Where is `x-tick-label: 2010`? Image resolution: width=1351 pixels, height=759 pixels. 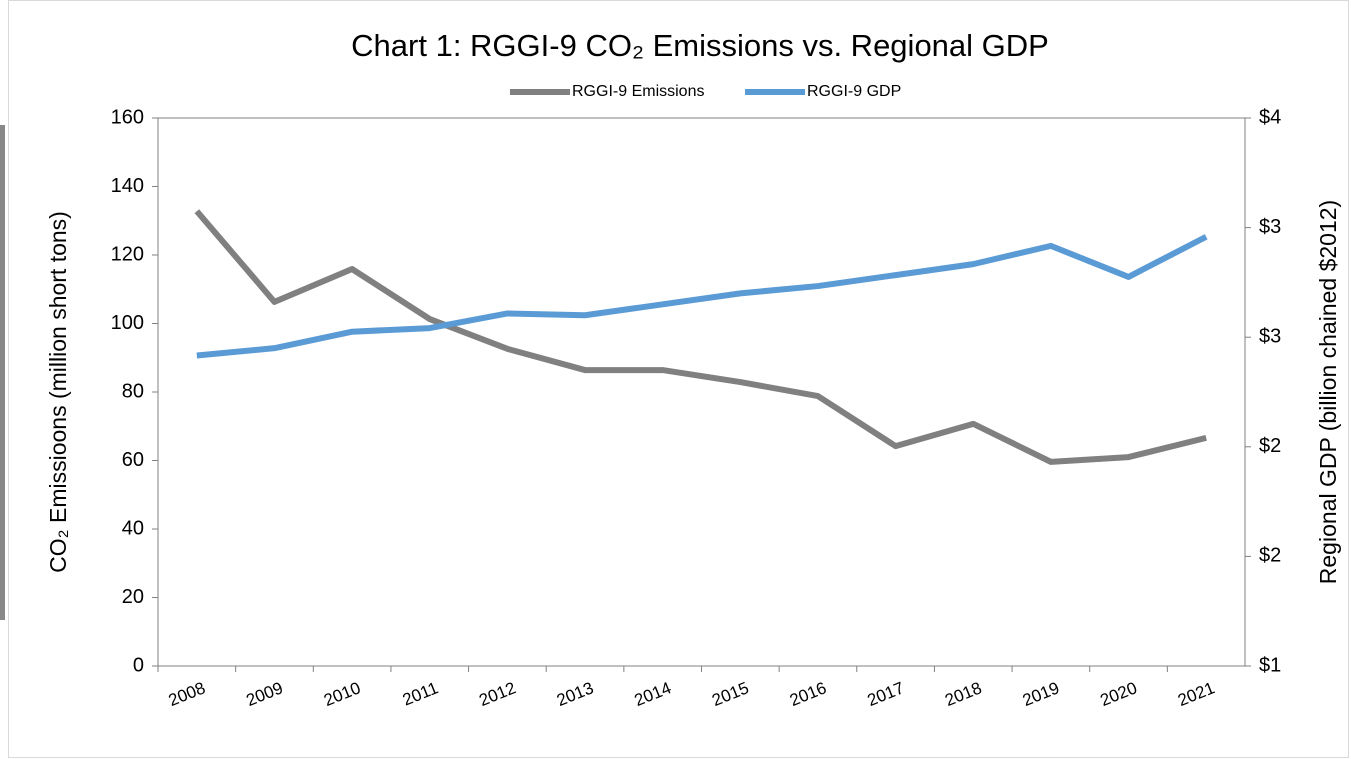
x-tick-label: 2010 is located at coordinates (342, 694).